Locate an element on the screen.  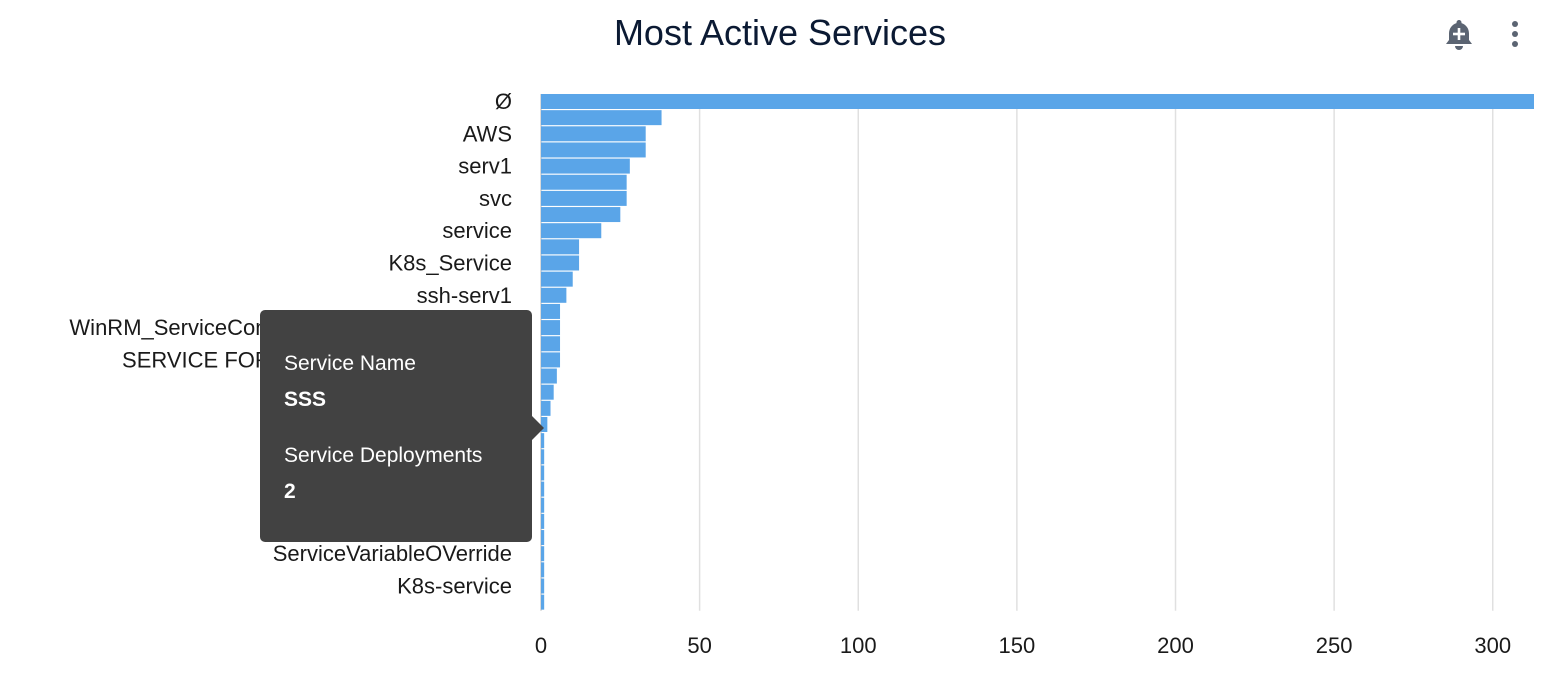
y-category-label: AWS is located at coordinates (487, 133).